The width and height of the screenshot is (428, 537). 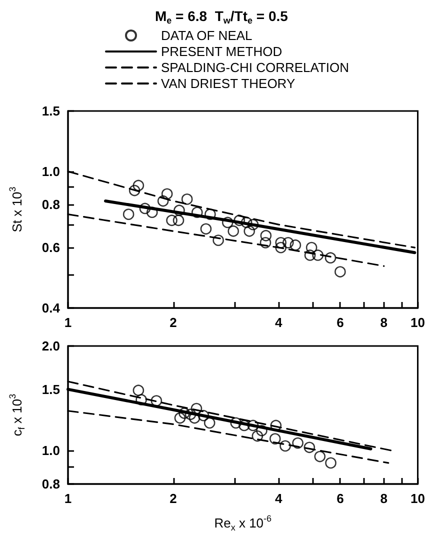 I want to click on legend-label: DATA OF NEAL, so click(x=206, y=35).